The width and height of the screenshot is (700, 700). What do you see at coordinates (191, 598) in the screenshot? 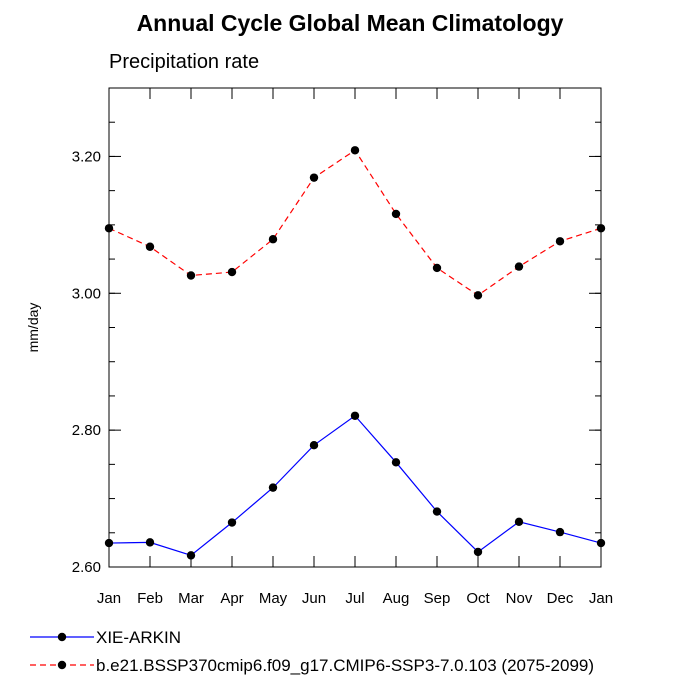
I see `x-tick-label: Mar` at bounding box center [191, 598].